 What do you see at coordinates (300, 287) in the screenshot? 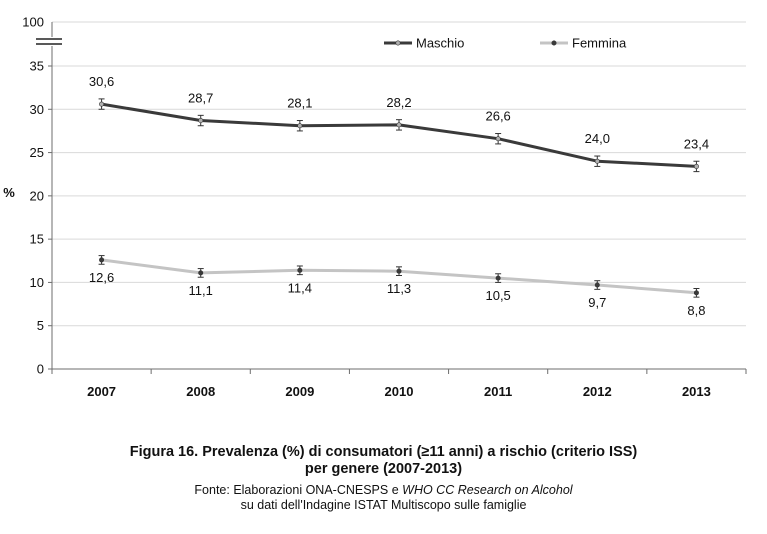
I see `data-label: 11,4` at bounding box center [300, 287].